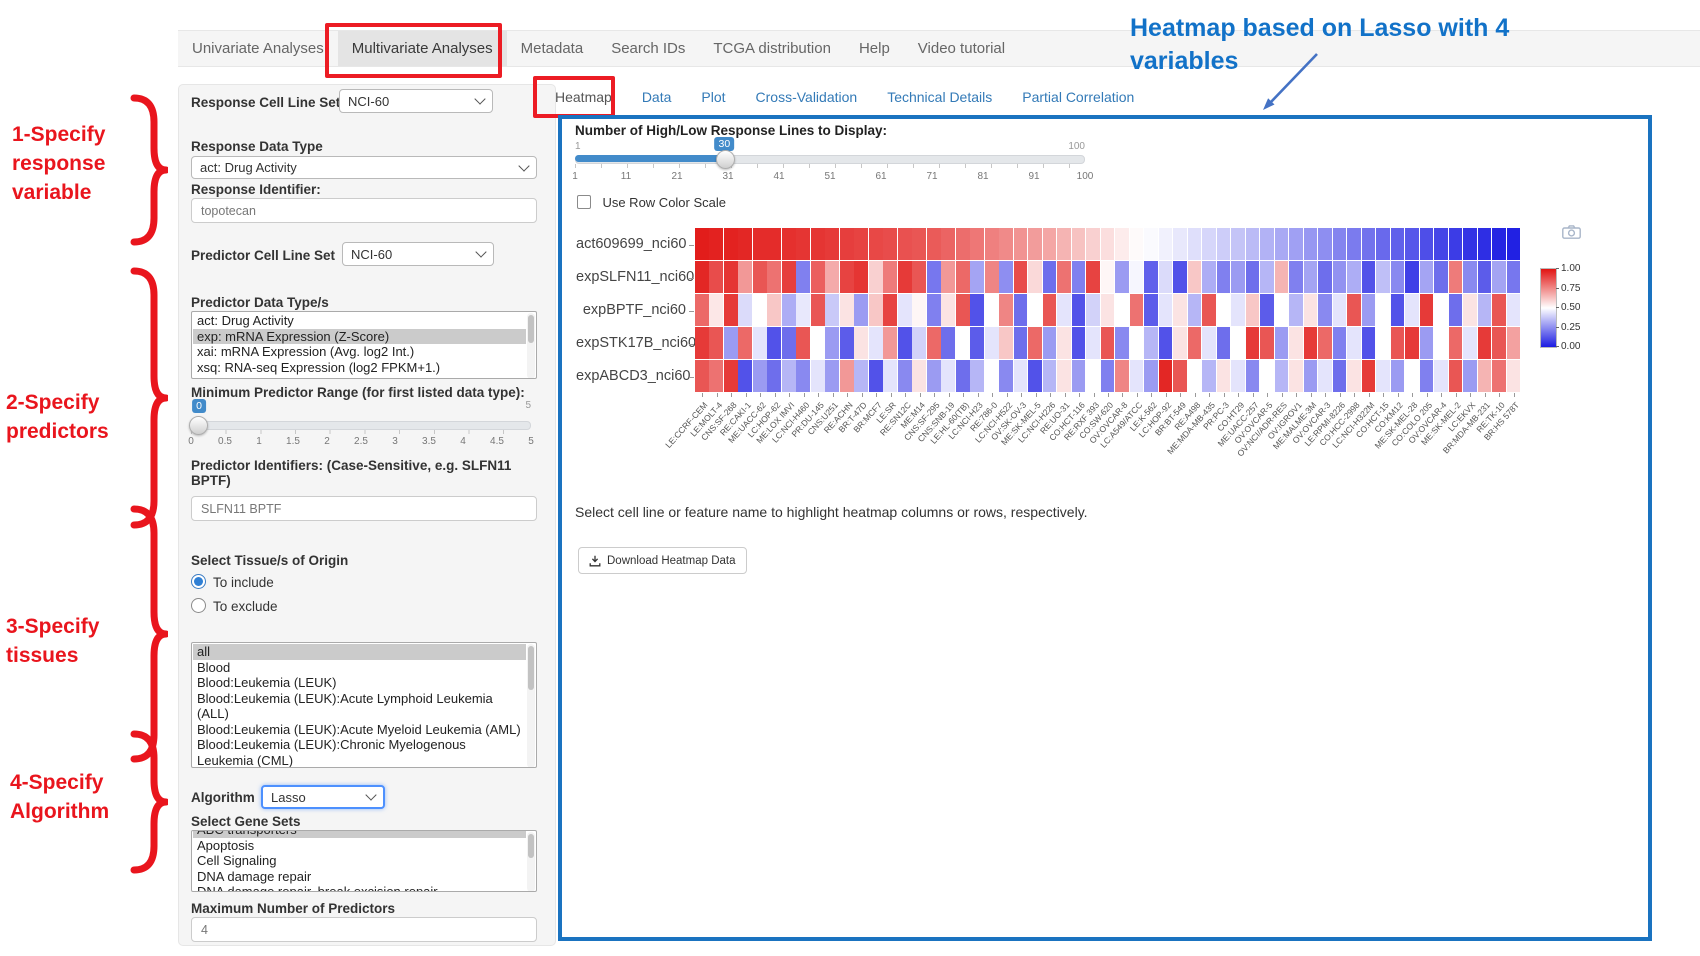 The height and width of the screenshot is (956, 1700). What do you see at coordinates (267, 682) in the screenshot?
I see `tissue-option-blood-leukemia-leuk: Blood:Leukemia (LEUK)` at bounding box center [267, 682].